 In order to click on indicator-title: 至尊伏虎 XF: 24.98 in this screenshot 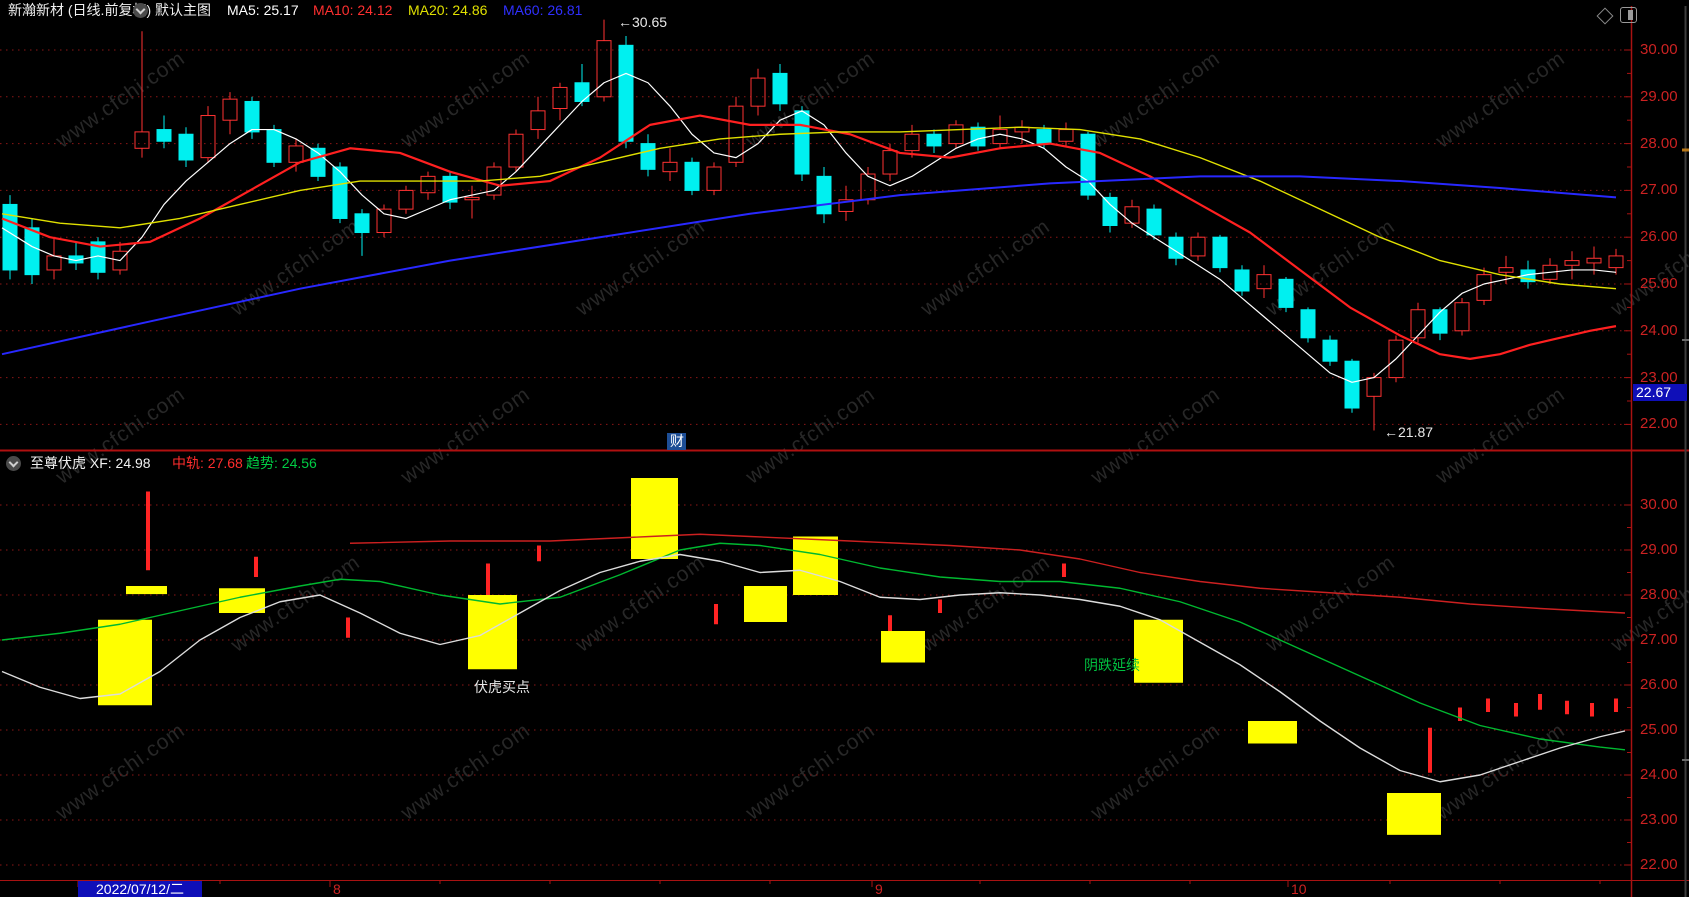, I will do `click(90, 463)`.